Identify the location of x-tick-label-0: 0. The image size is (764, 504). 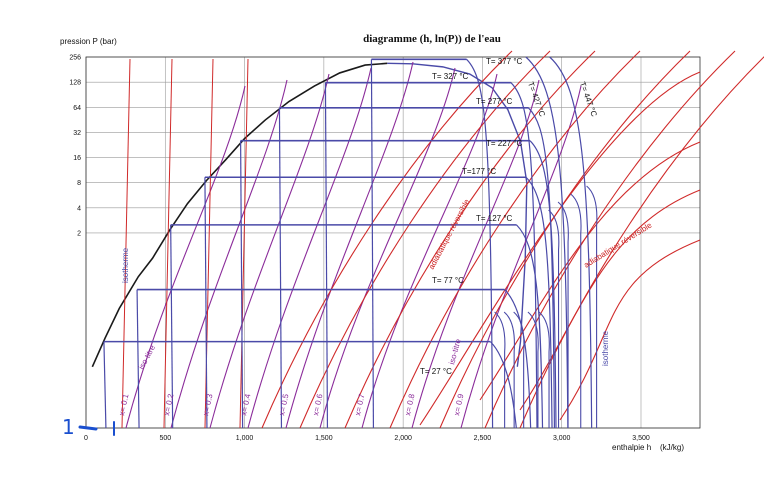
(86, 438).